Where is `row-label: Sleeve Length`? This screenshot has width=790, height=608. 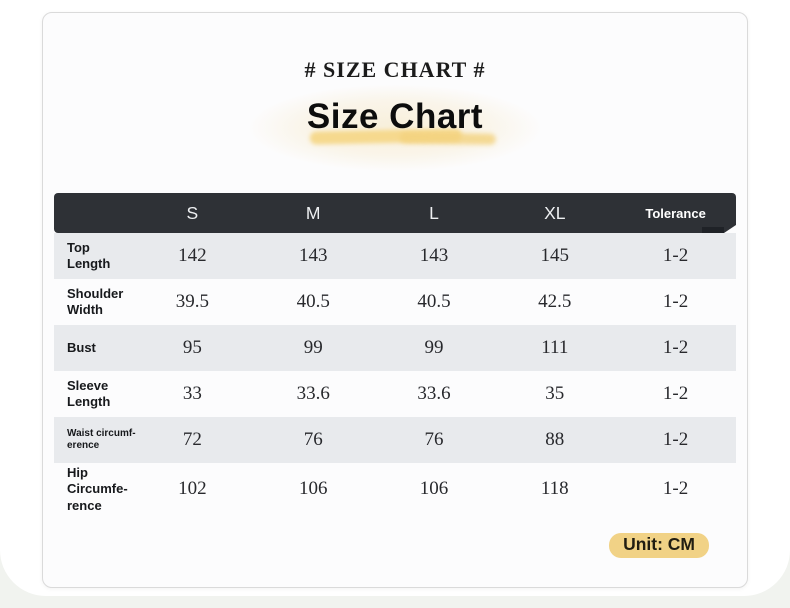
row-label: Sleeve Length is located at coordinates (89, 393).